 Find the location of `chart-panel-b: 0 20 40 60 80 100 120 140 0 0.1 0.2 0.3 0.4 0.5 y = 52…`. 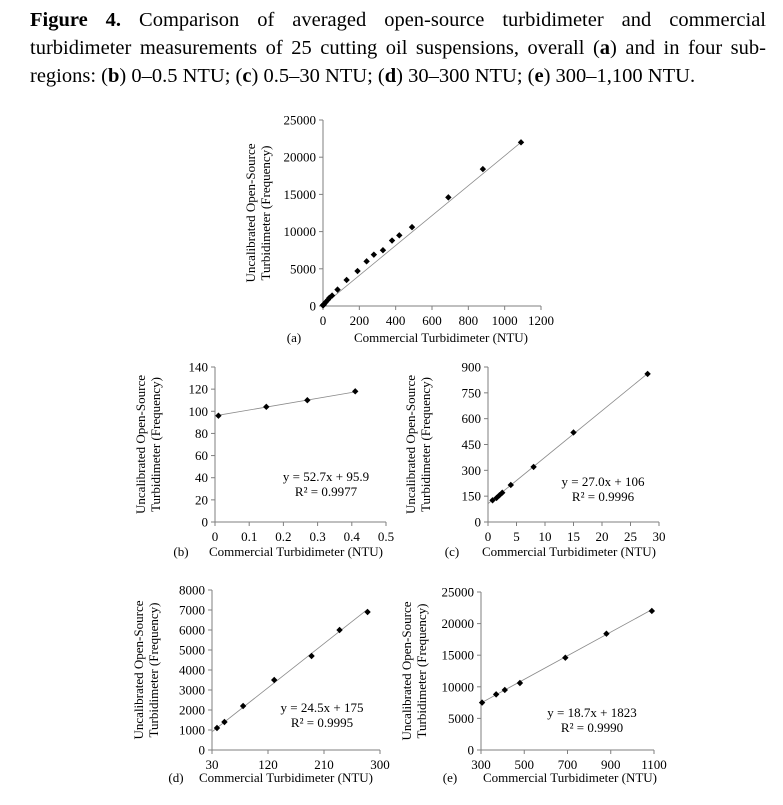

chart-panel-b: 0 20 40 60 80 100 120 140 0 0.1 0.2 0.3 0.4 0.5 y = 52… is located at coordinates (263, 460).